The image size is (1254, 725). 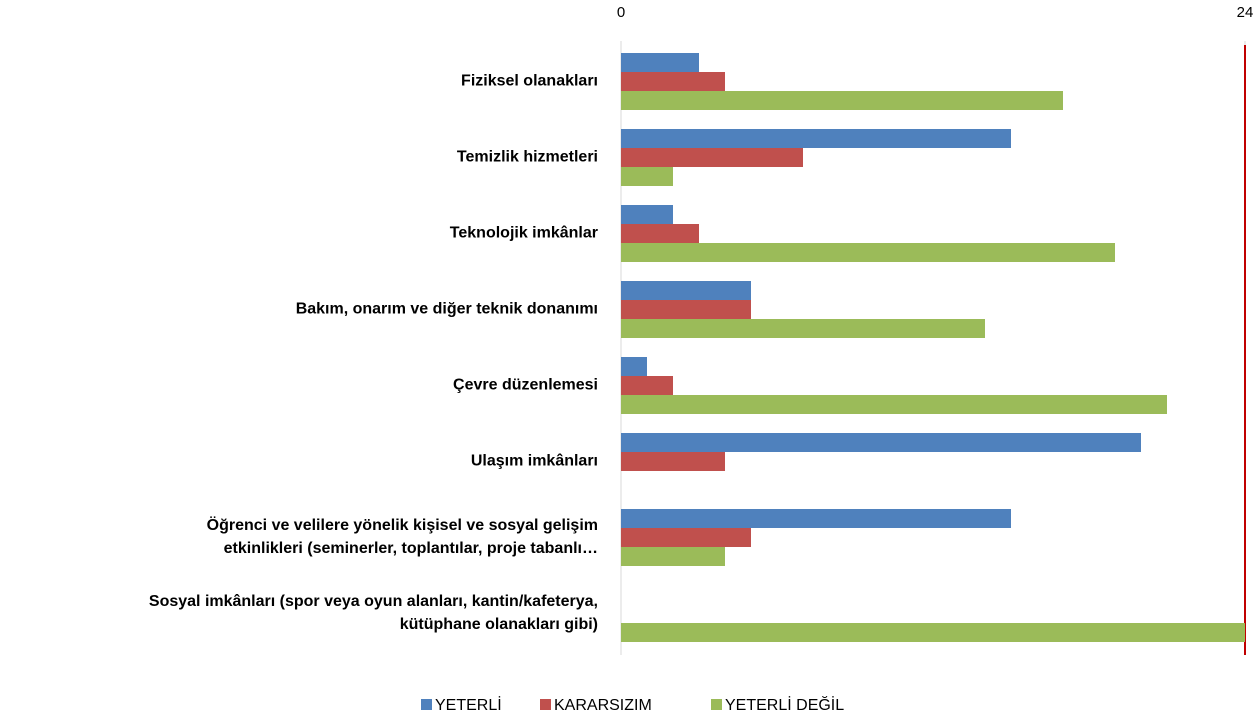 I want to click on x-tick-label: 24, so click(x=1245, y=12).